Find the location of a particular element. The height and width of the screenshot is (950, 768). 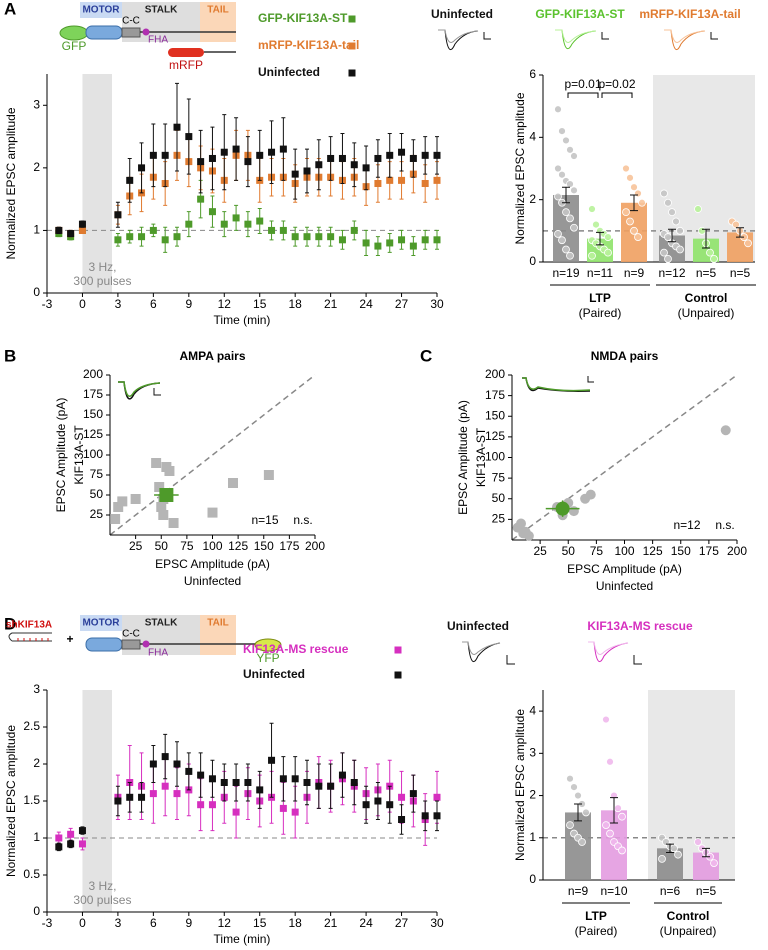

inset-traces is located at coordinates (356, 388).